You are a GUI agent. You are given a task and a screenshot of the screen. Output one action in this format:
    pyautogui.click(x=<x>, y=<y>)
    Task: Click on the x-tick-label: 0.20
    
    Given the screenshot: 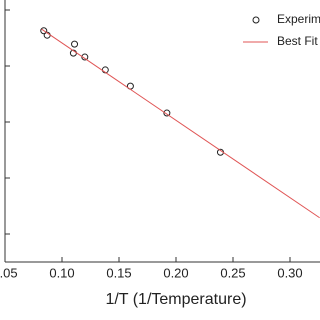 What is the action you would take?
    pyautogui.click(x=175, y=272)
    